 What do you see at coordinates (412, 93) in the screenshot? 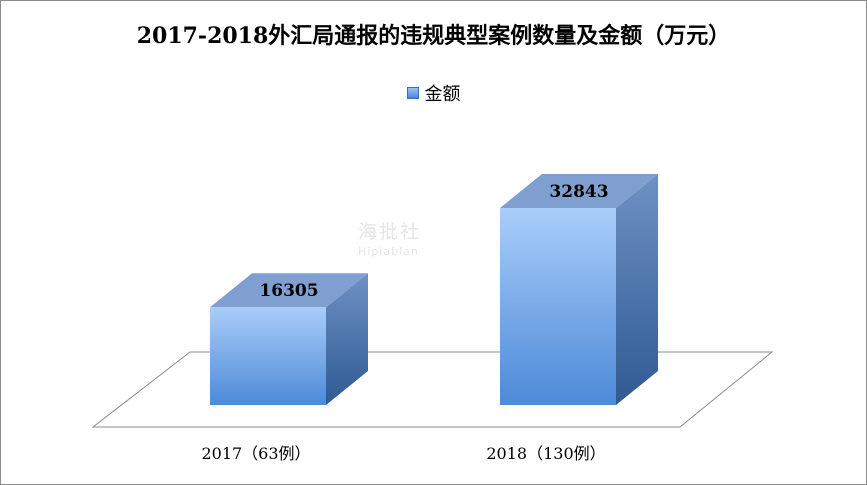
I see `legend-swatch` at bounding box center [412, 93].